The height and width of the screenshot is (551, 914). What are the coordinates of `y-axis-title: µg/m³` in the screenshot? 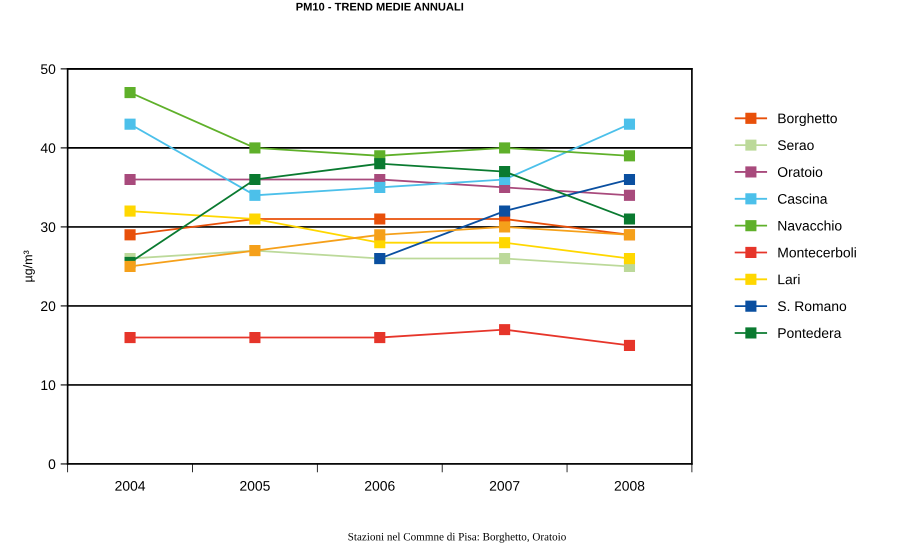 It's located at (29, 266).